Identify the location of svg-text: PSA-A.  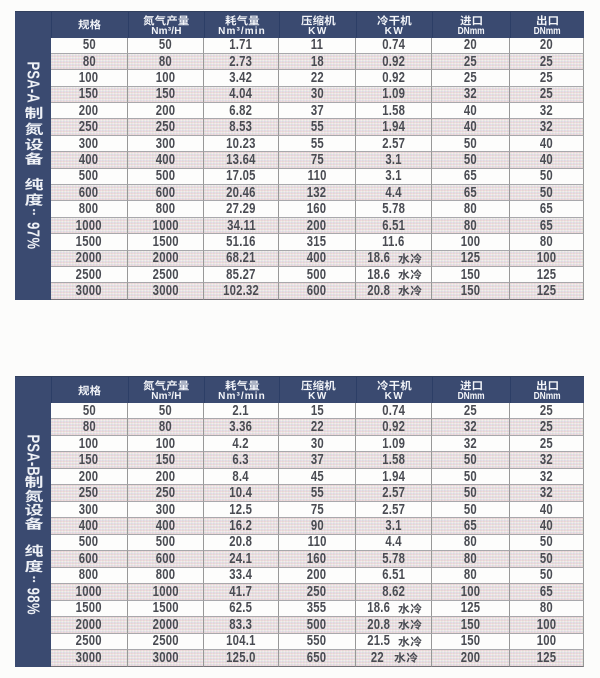
(32, 82).